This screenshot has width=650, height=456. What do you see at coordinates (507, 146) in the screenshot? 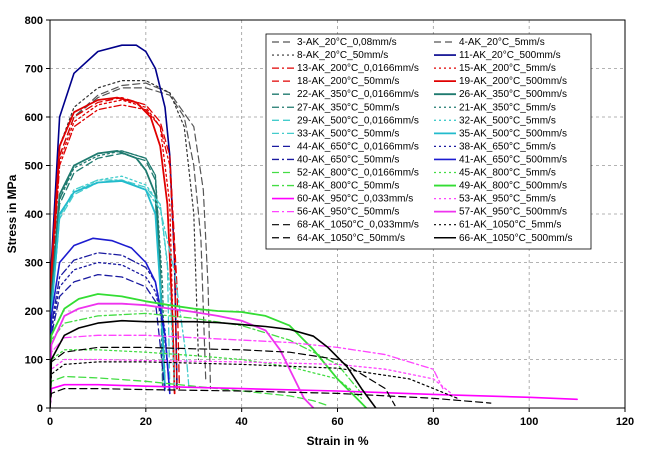
I see `legend-label: 38-AK_650°C_5mm/s` at bounding box center [507, 146].